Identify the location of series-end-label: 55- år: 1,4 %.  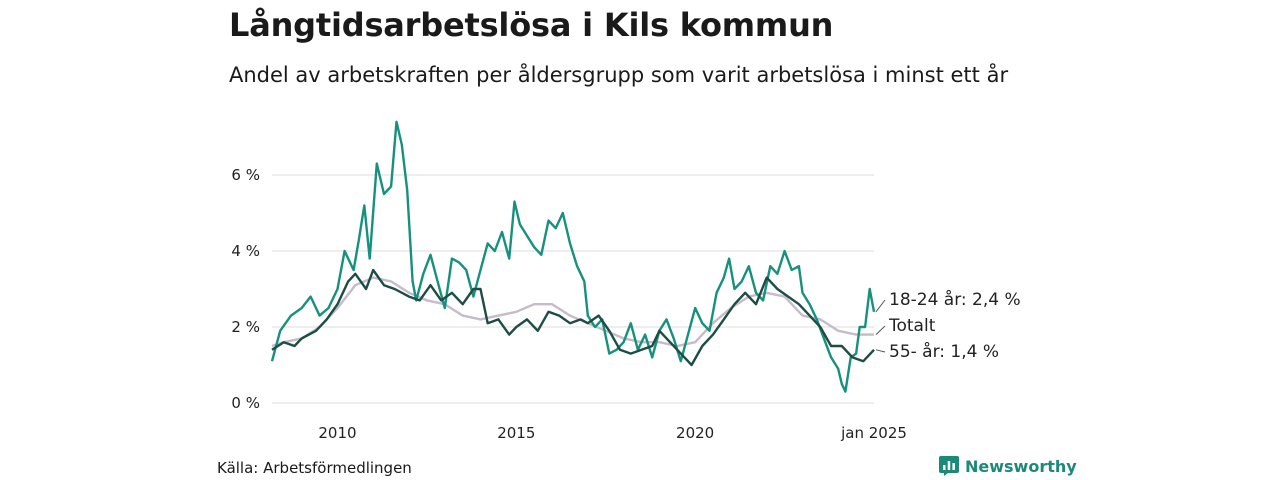
(944, 351).